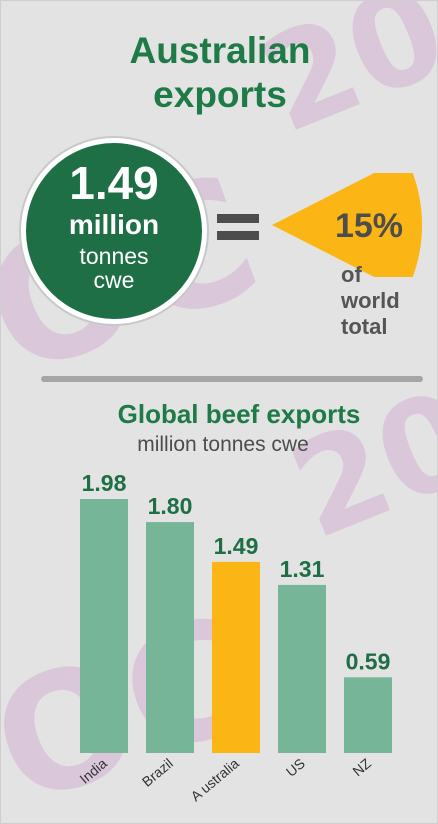 The width and height of the screenshot is (438, 824). I want to click on section-divider, so click(232, 379).